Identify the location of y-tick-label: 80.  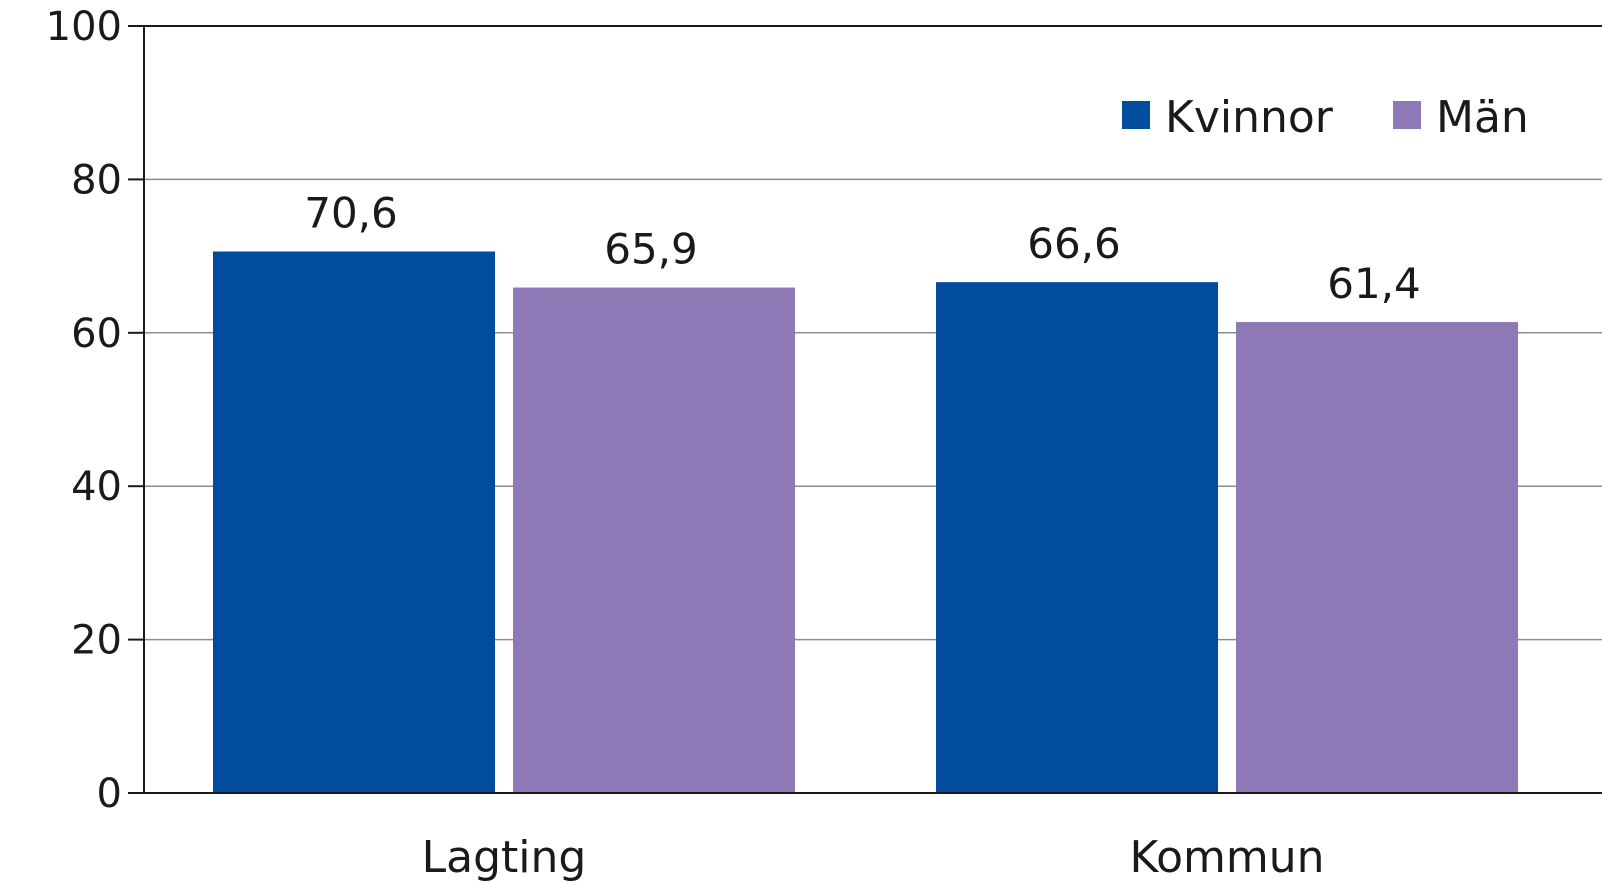
(96, 180).